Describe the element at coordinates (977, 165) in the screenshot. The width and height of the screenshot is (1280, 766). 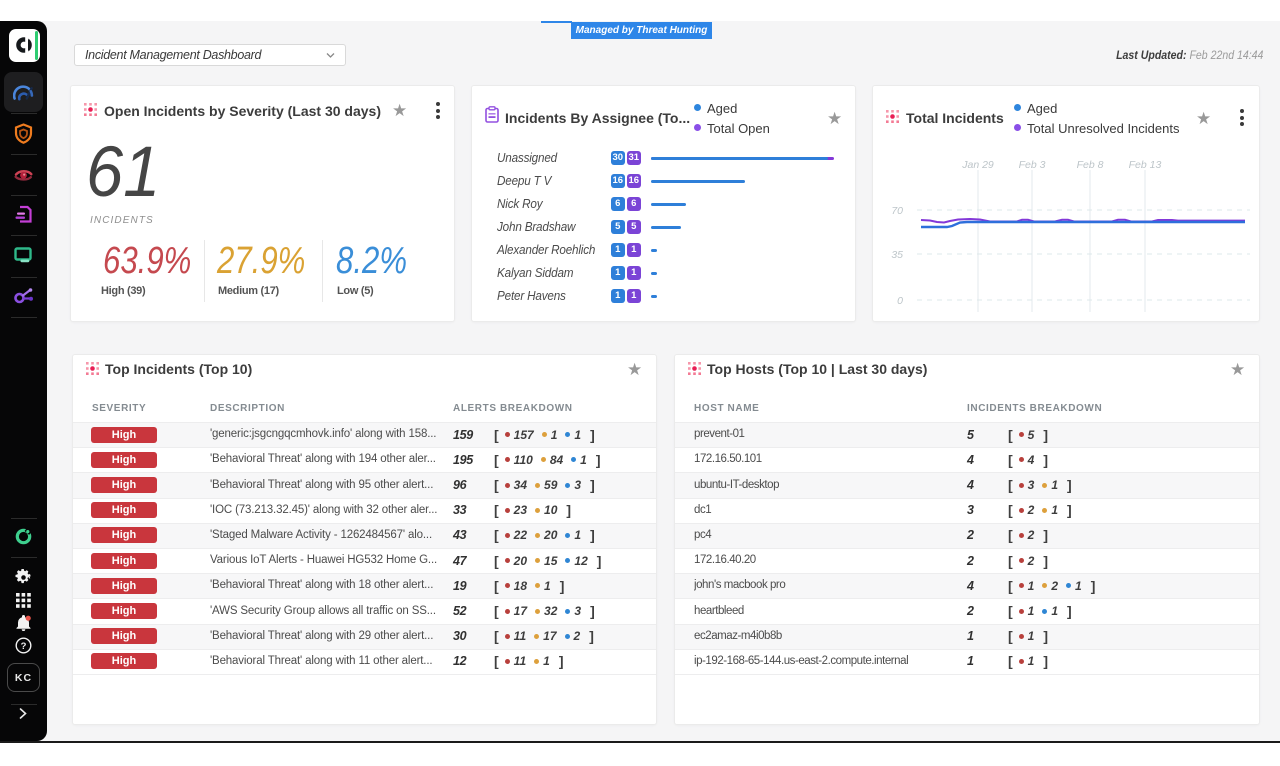
I see `svg-text: Jan 29` at that location.